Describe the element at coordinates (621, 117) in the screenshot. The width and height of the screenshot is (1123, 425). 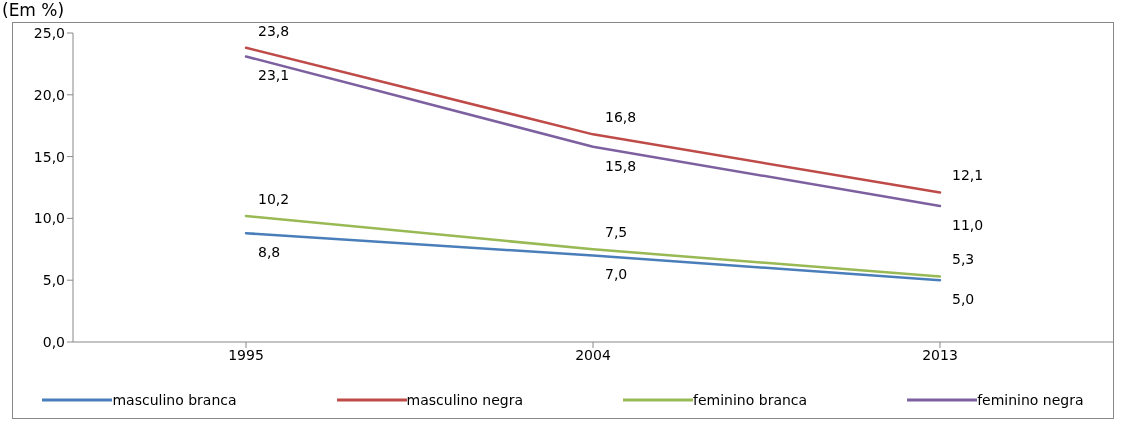
I see `data-label: 16,8` at that location.